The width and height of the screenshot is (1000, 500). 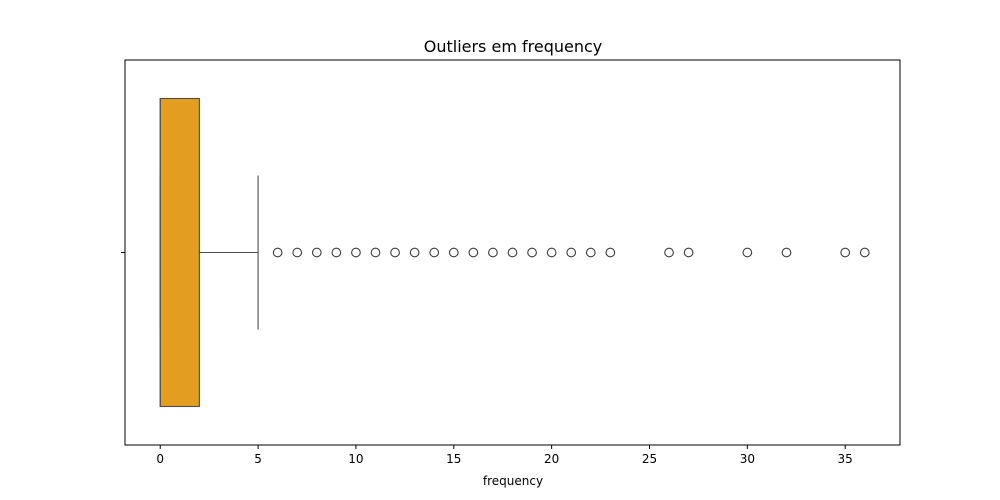 What do you see at coordinates (258, 459) in the screenshot?
I see `x-tick-label: 5` at bounding box center [258, 459].